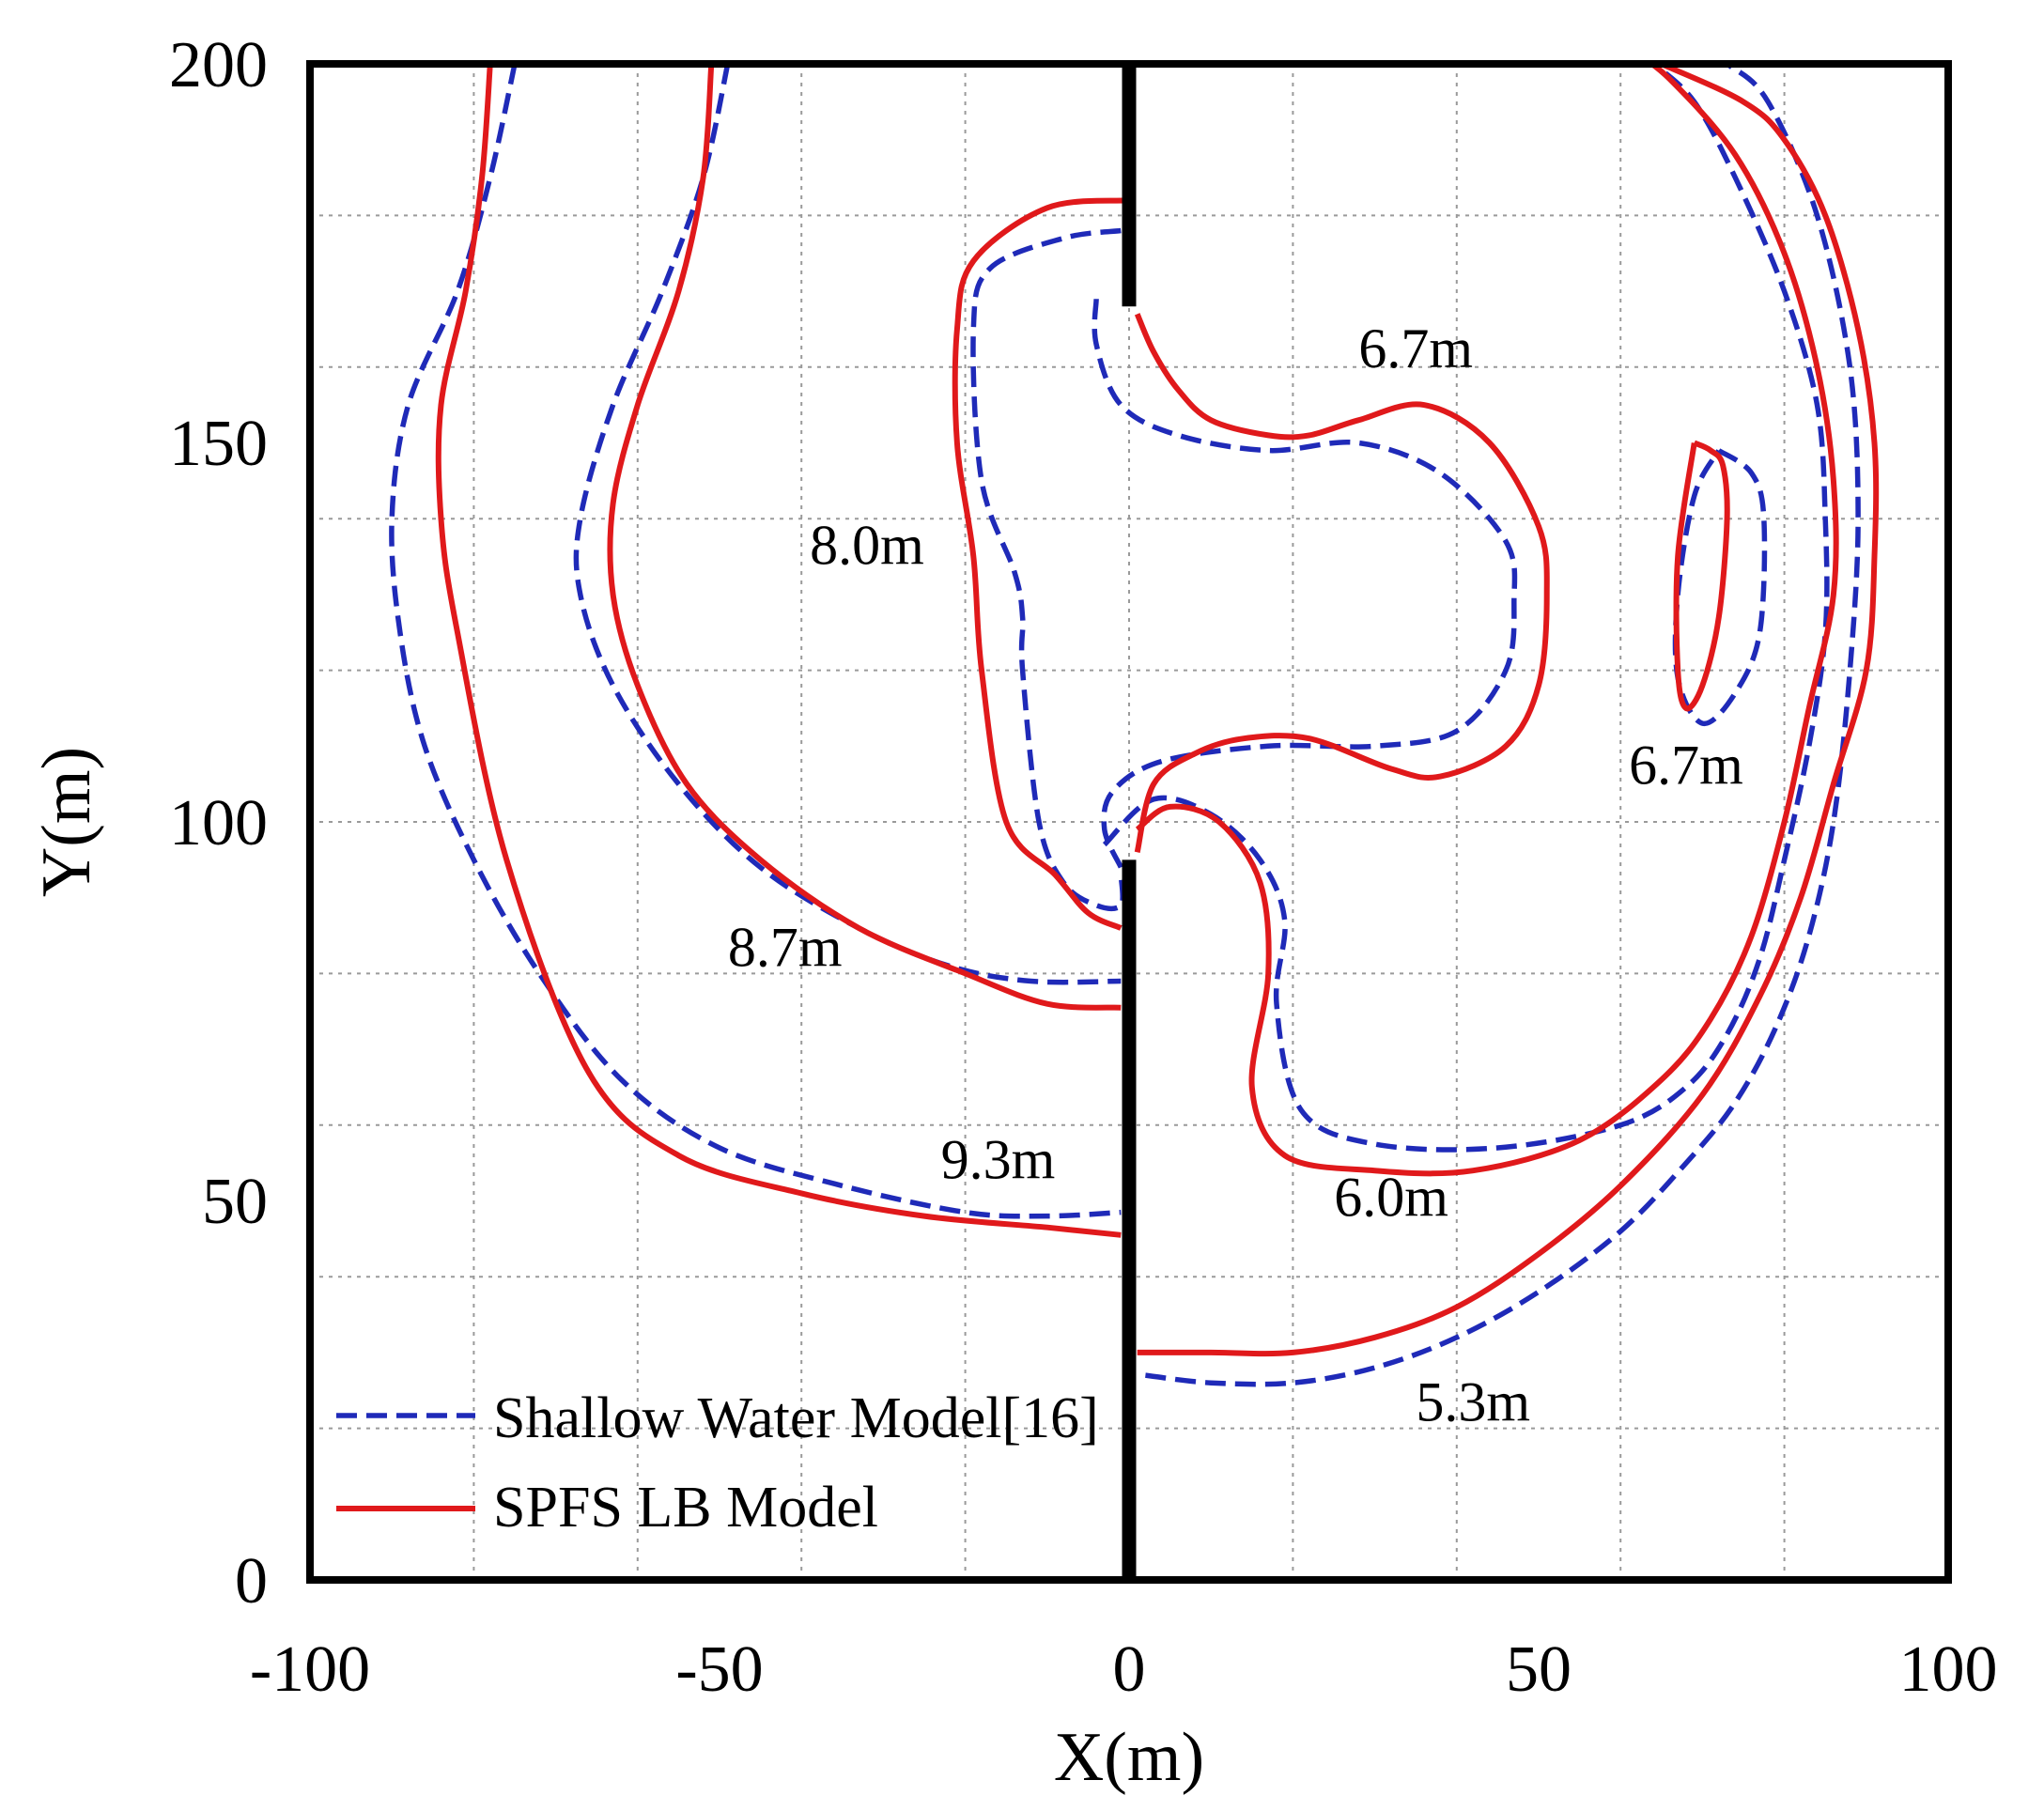 This screenshot has height=1811, width=2044. What do you see at coordinates (685, 1508) in the screenshot?
I see `legend-label-spfs-lb: SPFS LB Model` at bounding box center [685, 1508].